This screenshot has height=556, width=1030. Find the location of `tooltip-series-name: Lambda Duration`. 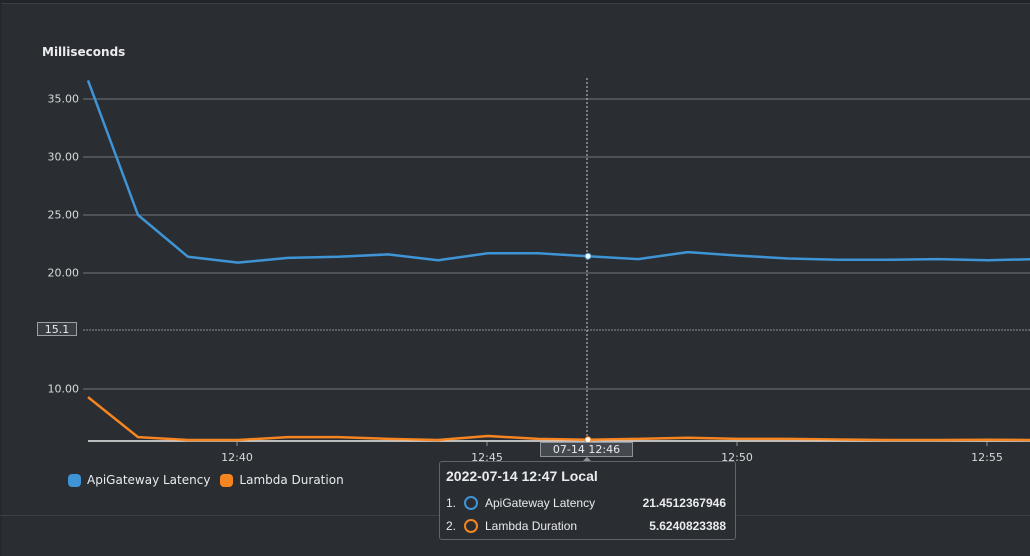

tooltip-series-name: Lambda Duration is located at coordinates (531, 526).